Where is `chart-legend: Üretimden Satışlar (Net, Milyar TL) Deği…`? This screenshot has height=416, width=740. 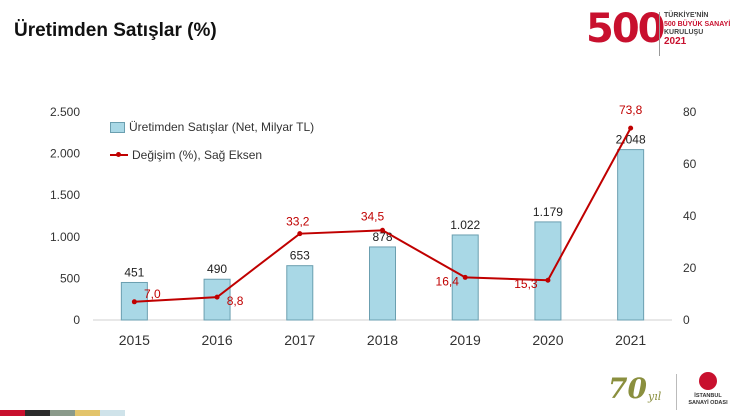
chart-legend: Üretimden Satışlar (Net, Milyar TL) Deği… is located at coordinates (212, 141).